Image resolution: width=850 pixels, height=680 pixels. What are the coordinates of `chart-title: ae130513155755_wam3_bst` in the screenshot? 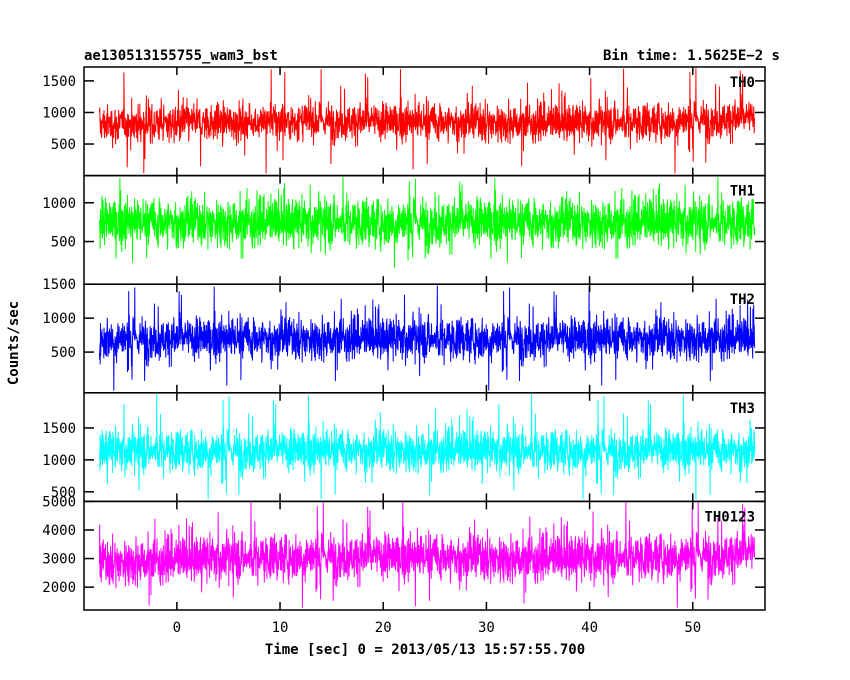 It's located at (181, 56).